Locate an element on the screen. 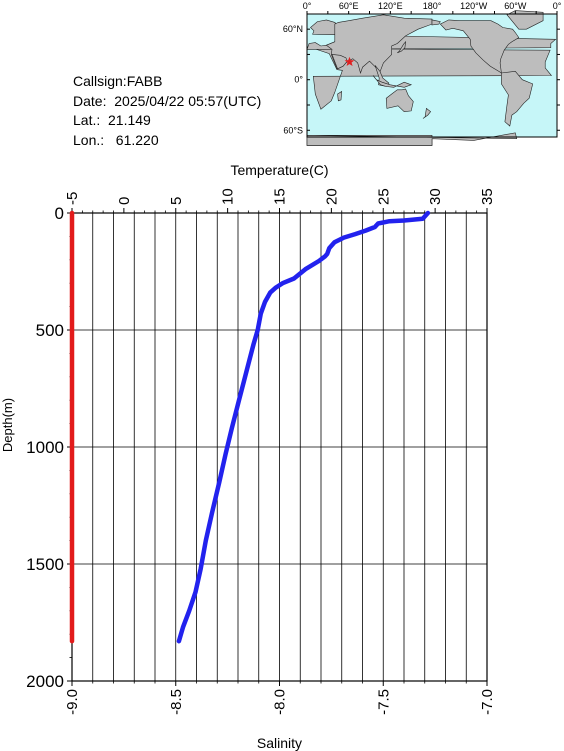 This screenshot has width=564, height=751. depth-tick-label: 0 is located at coordinates (59, 213).